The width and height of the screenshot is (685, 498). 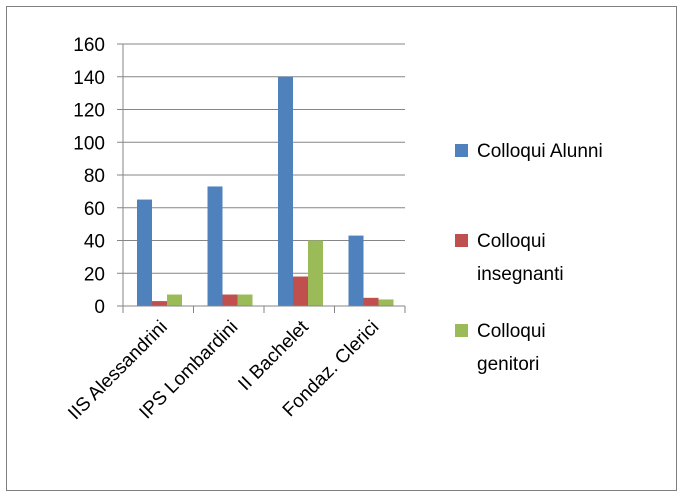 I want to click on y-tick-label: 140, so click(x=89, y=78).